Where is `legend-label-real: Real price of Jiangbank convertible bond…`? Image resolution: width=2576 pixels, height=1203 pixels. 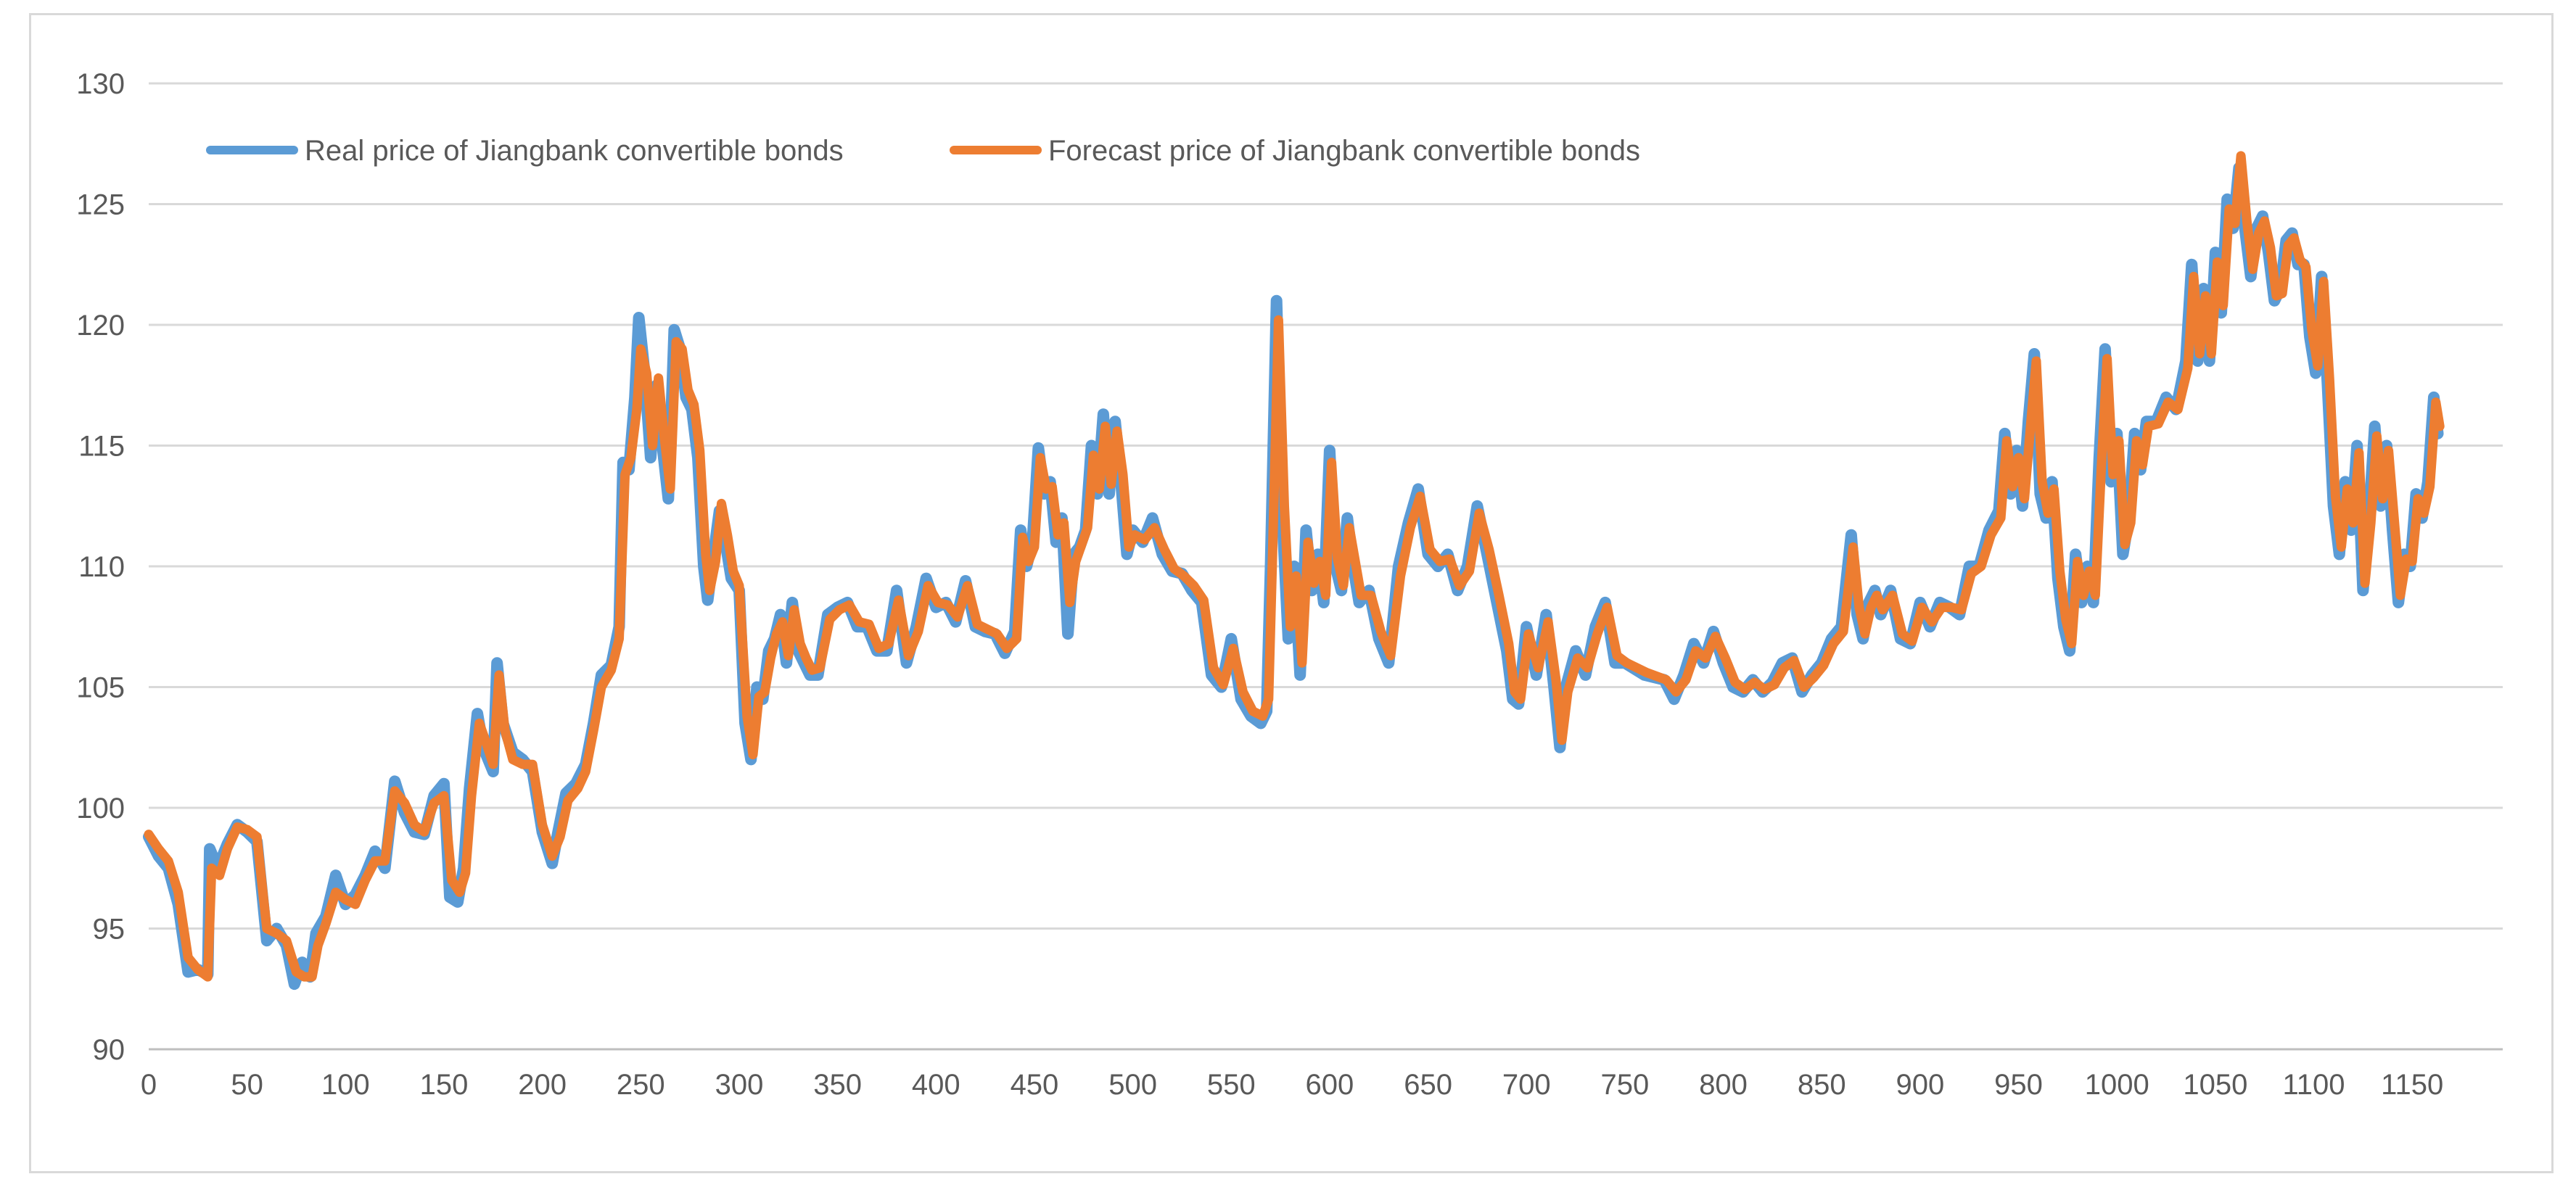 legend-label-real: Real price of Jiangbank convertible bond… is located at coordinates (574, 151).